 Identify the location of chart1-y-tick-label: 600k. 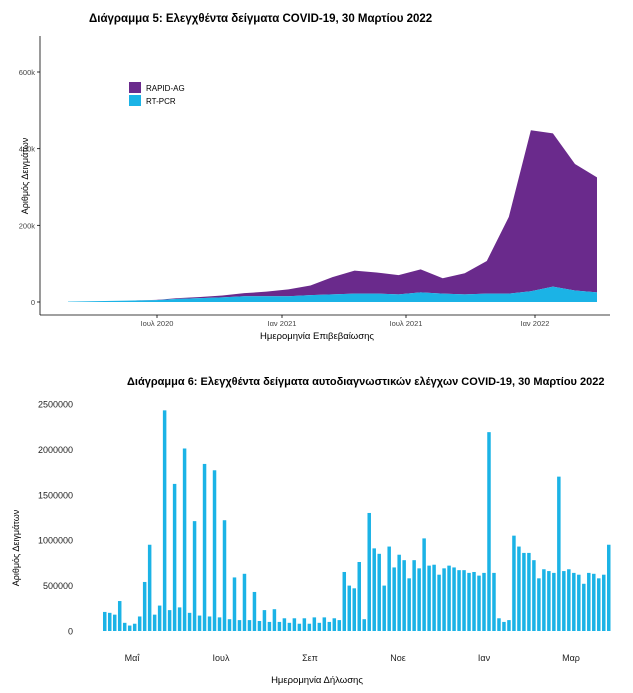
(27, 72).